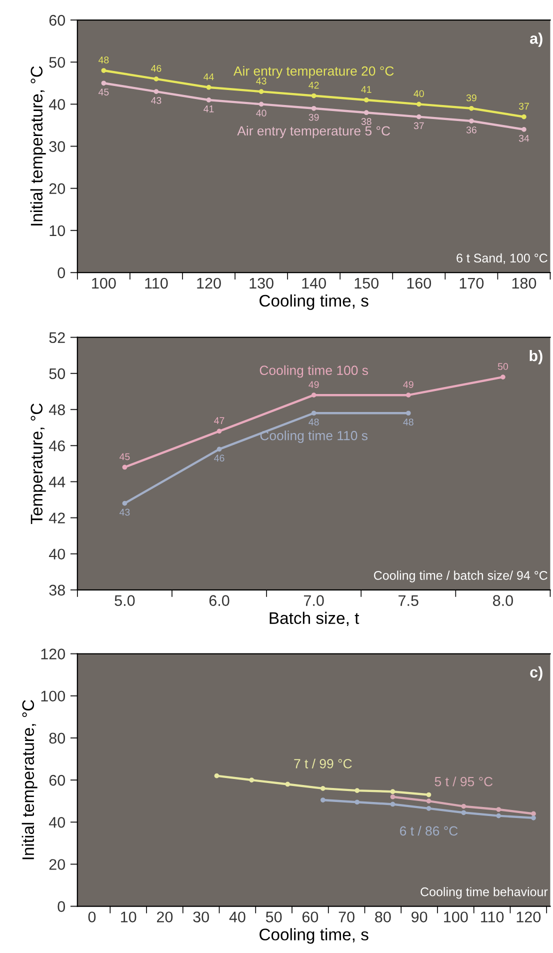  Describe the element at coordinates (58, 230) in the screenshot. I see `y-tick-label: 10` at that location.